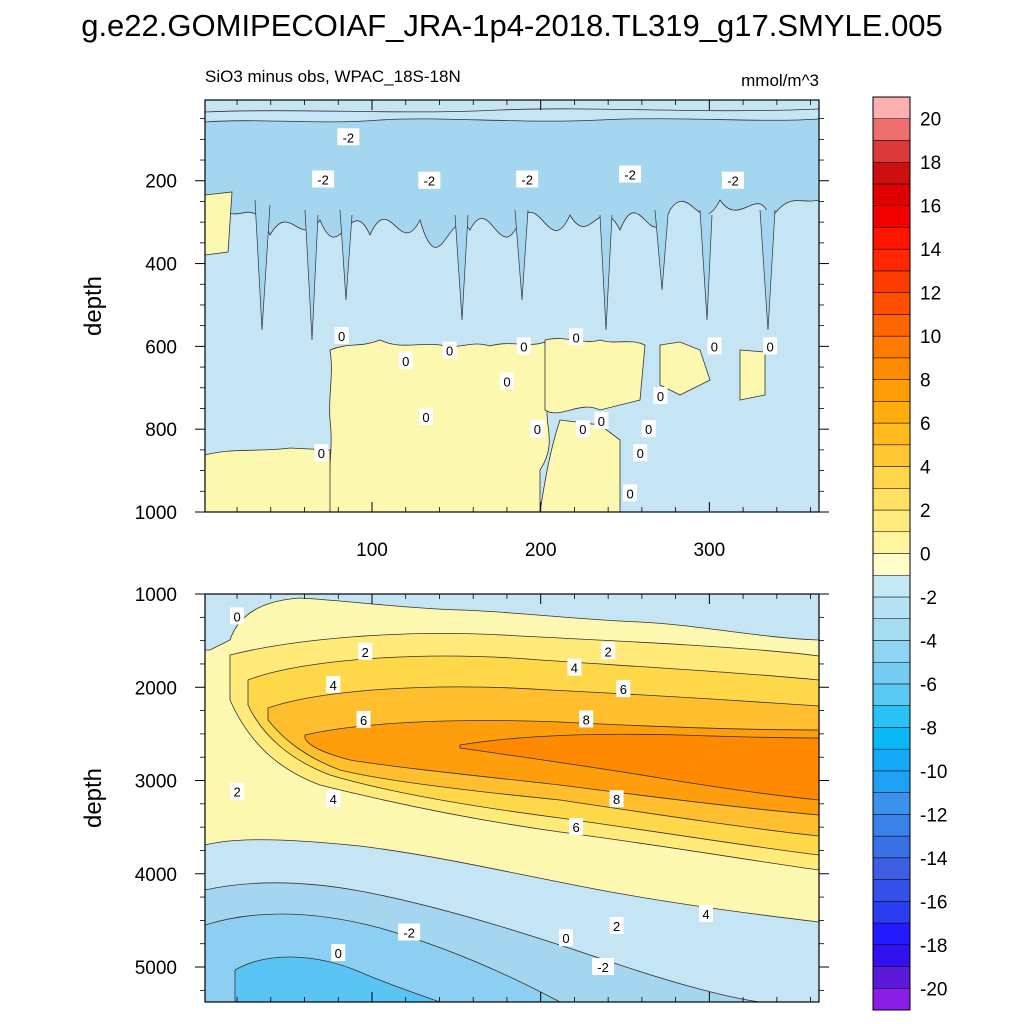 This screenshot has height=1024, width=1024. I want to click on colorbar-tick-label: -8, so click(928, 728).